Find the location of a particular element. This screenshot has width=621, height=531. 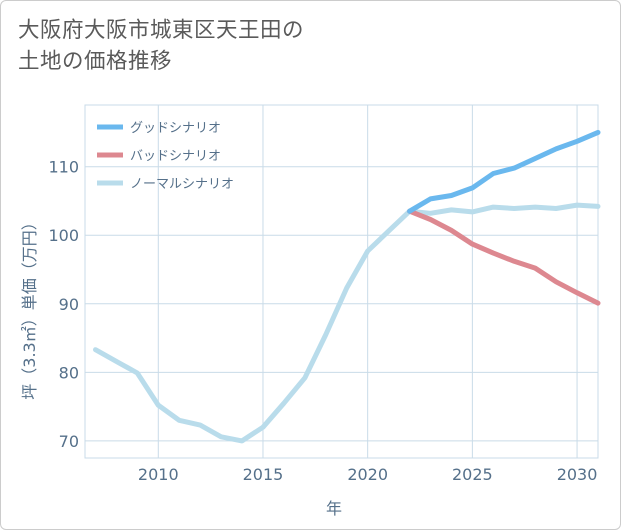

x-tick-label: 2015 is located at coordinates (263, 474).